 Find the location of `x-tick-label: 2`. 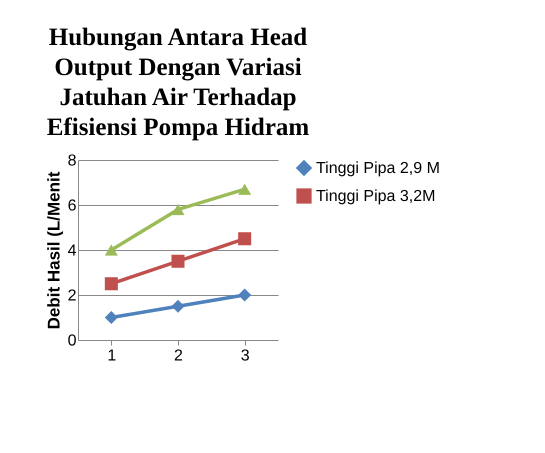

x-tick-label: 2 is located at coordinates (179, 356).